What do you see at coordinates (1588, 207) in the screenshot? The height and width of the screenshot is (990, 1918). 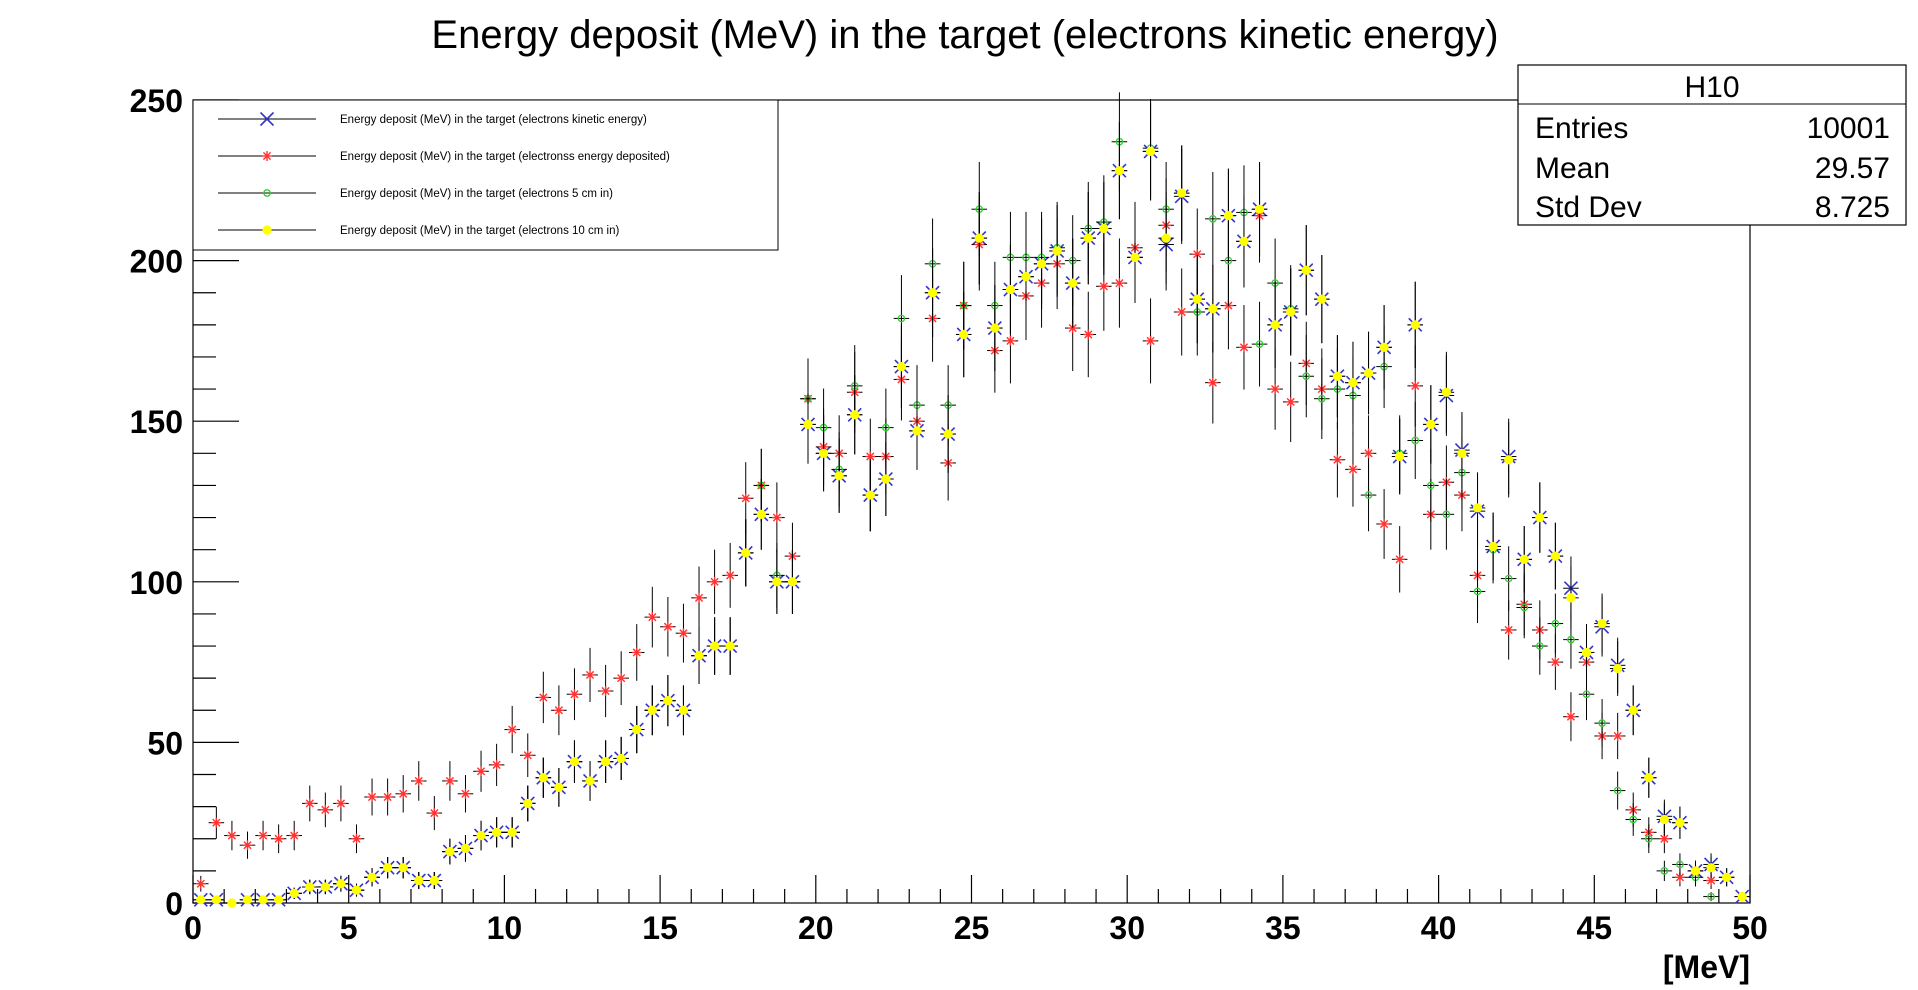 I see `stats-stddev-label: Std Dev` at bounding box center [1588, 207].